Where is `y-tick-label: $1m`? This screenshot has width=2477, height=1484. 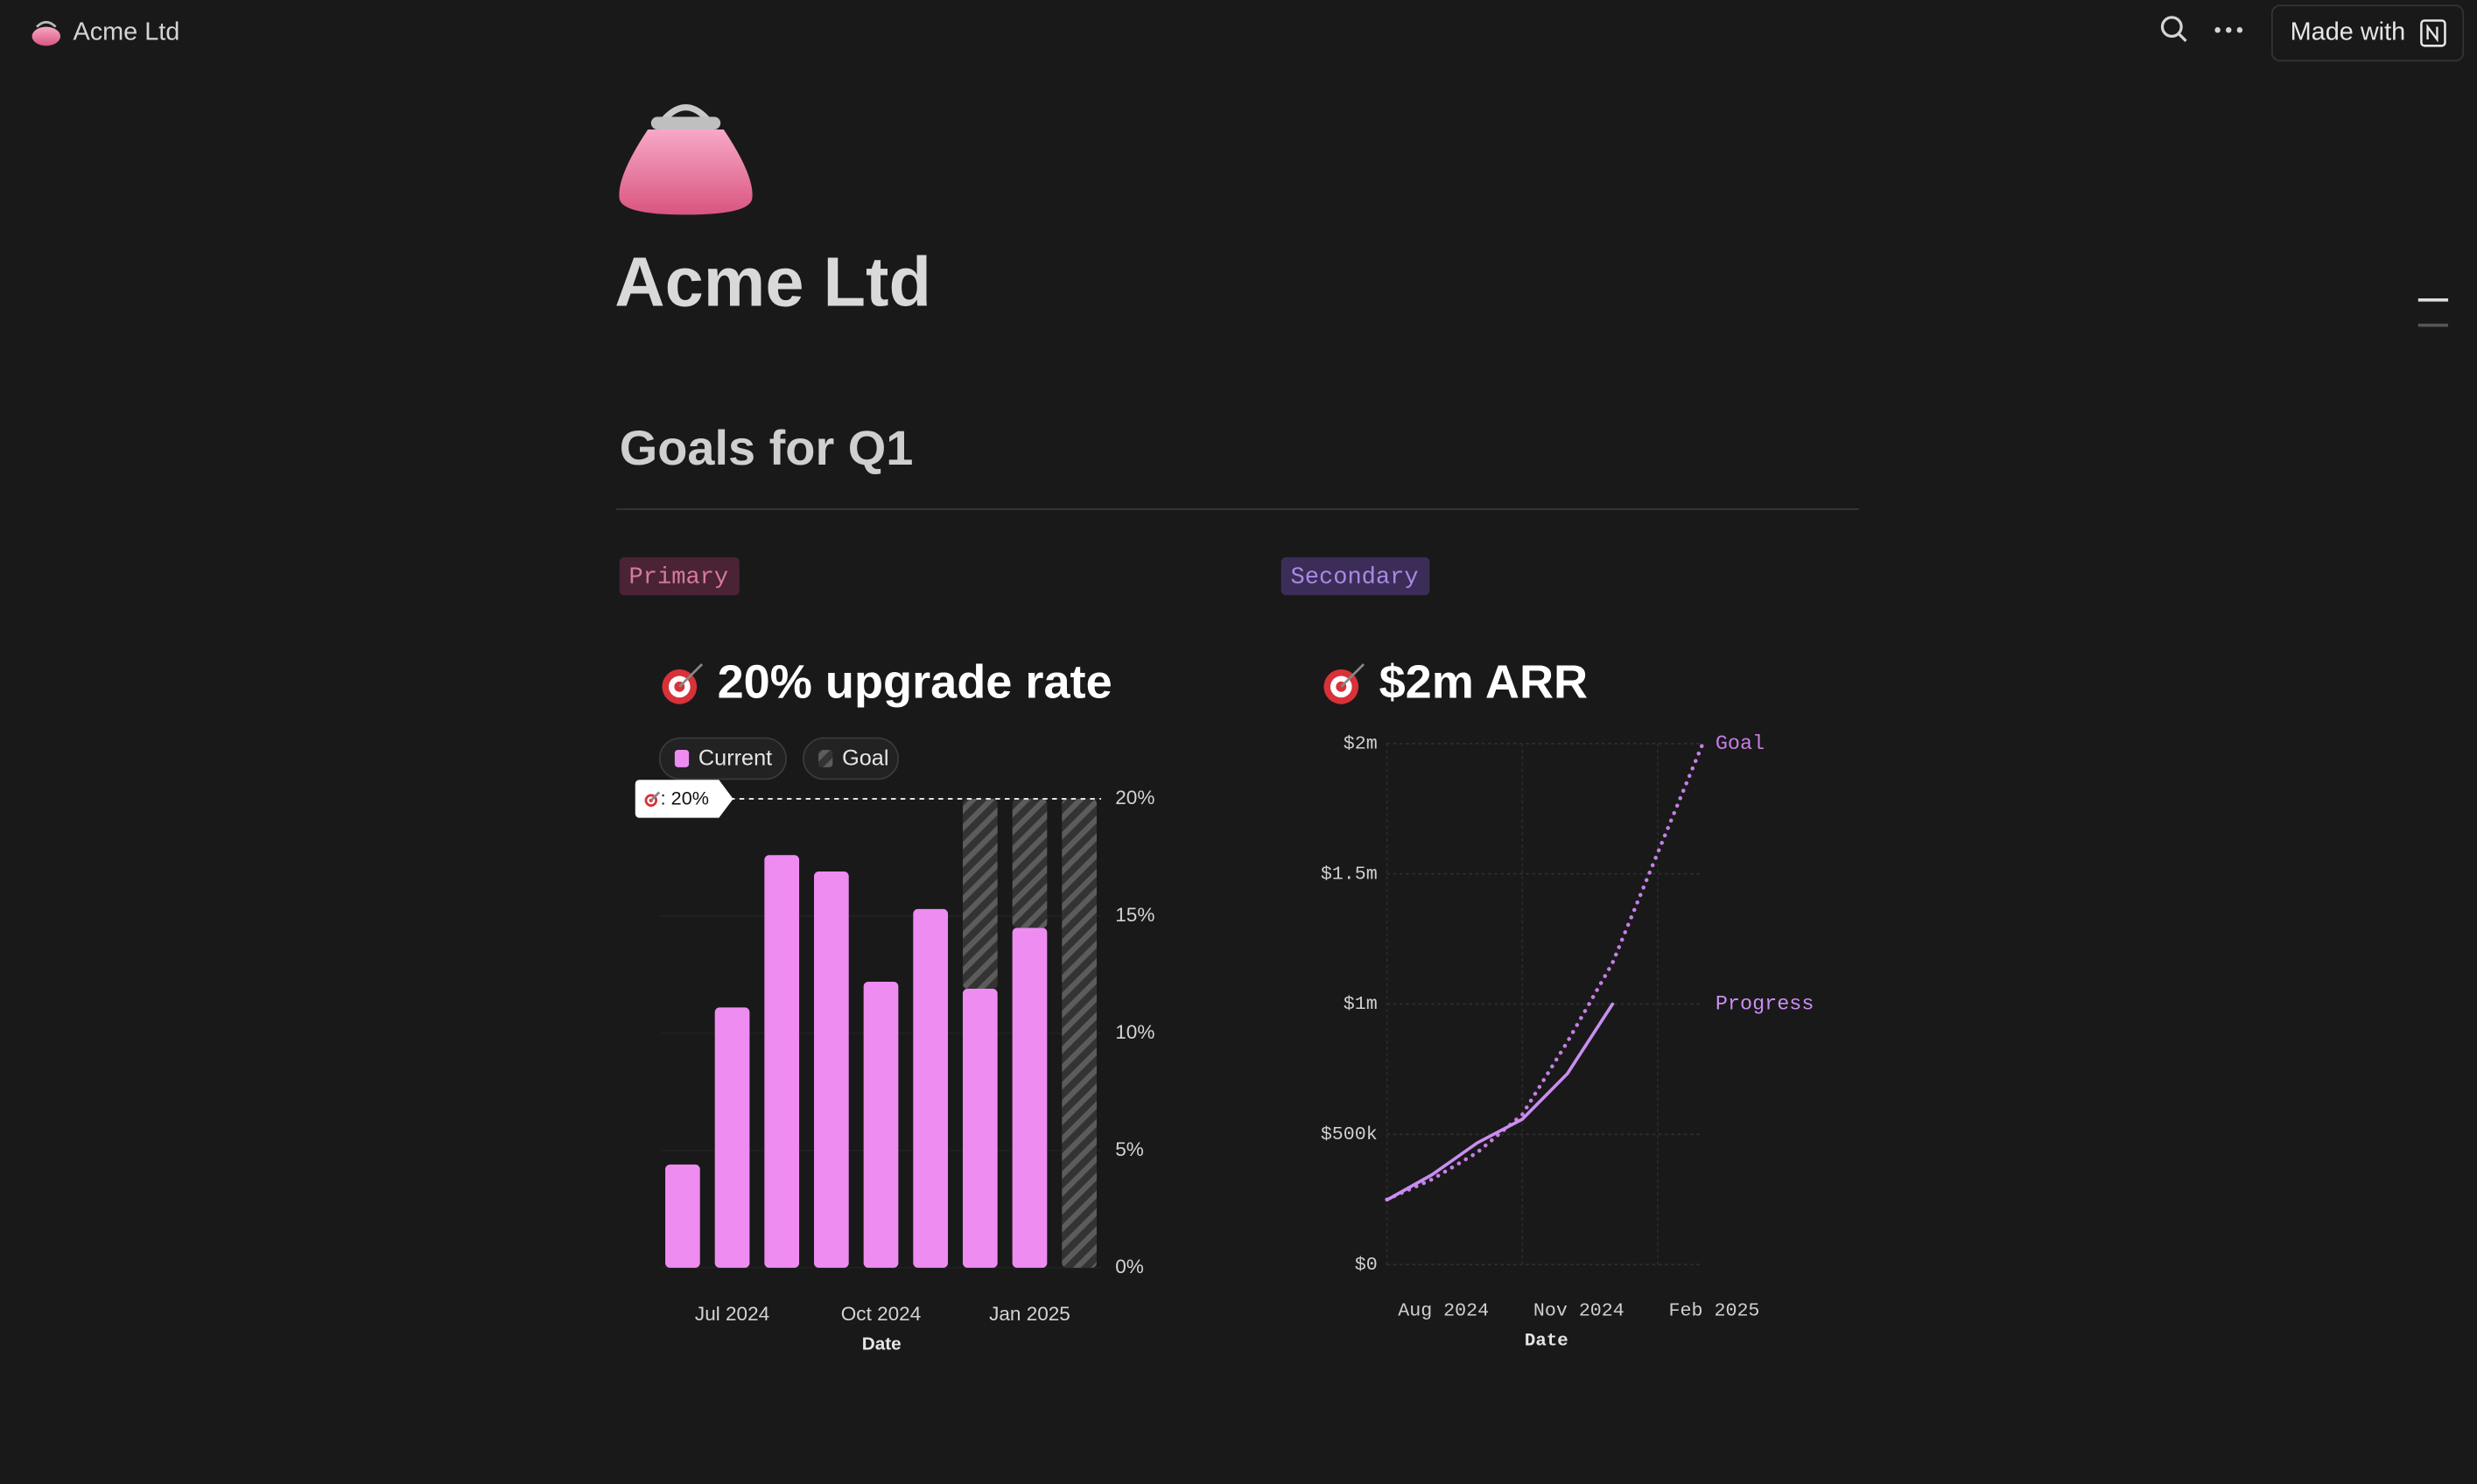
y-tick-label: $1m is located at coordinates (1361, 1004).